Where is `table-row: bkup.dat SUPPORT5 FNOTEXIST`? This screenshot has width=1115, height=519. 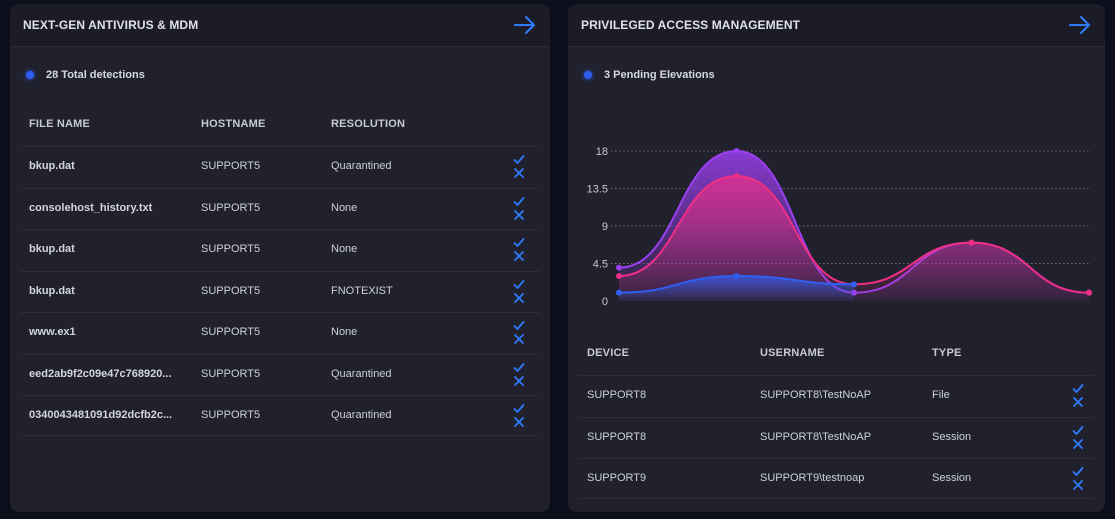
table-row: bkup.dat SUPPORT5 FNOTEXIST is located at coordinates (280, 291).